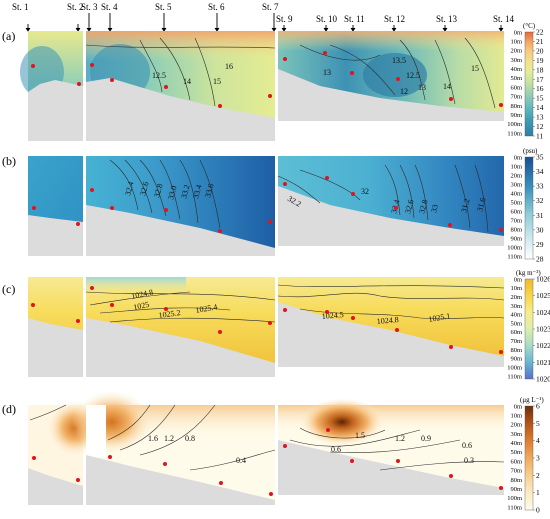 This screenshot has height=519, width=550. What do you see at coordinates (540, 50) in the screenshot?
I see `colorbar-tick-label: 20` at bounding box center [540, 50].